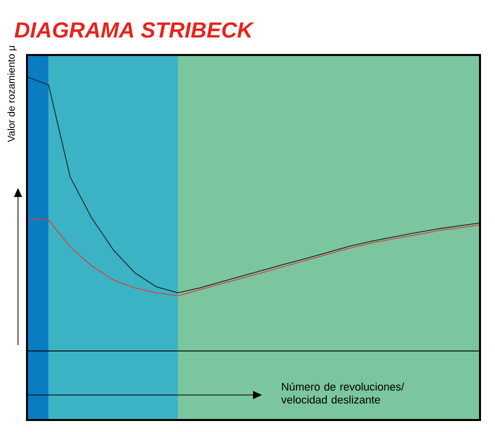 This screenshot has width=495, height=432. What do you see at coordinates (134, 30) in the screenshot?
I see `chart-title: DIAGRAMA STRIBECK` at bounding box center [134, 30].